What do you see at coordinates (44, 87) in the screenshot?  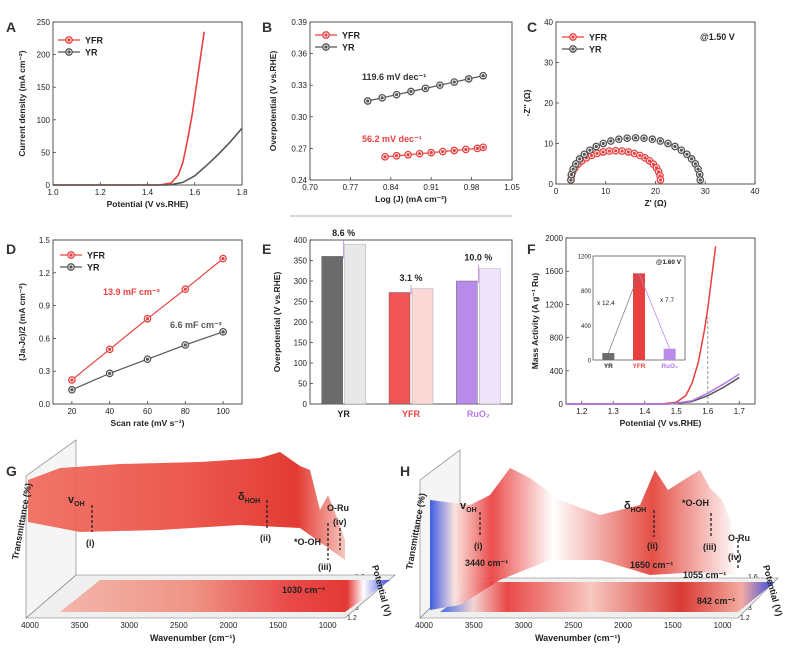 I see `a-ytick-label: 150` at bounding box center [44, 87].